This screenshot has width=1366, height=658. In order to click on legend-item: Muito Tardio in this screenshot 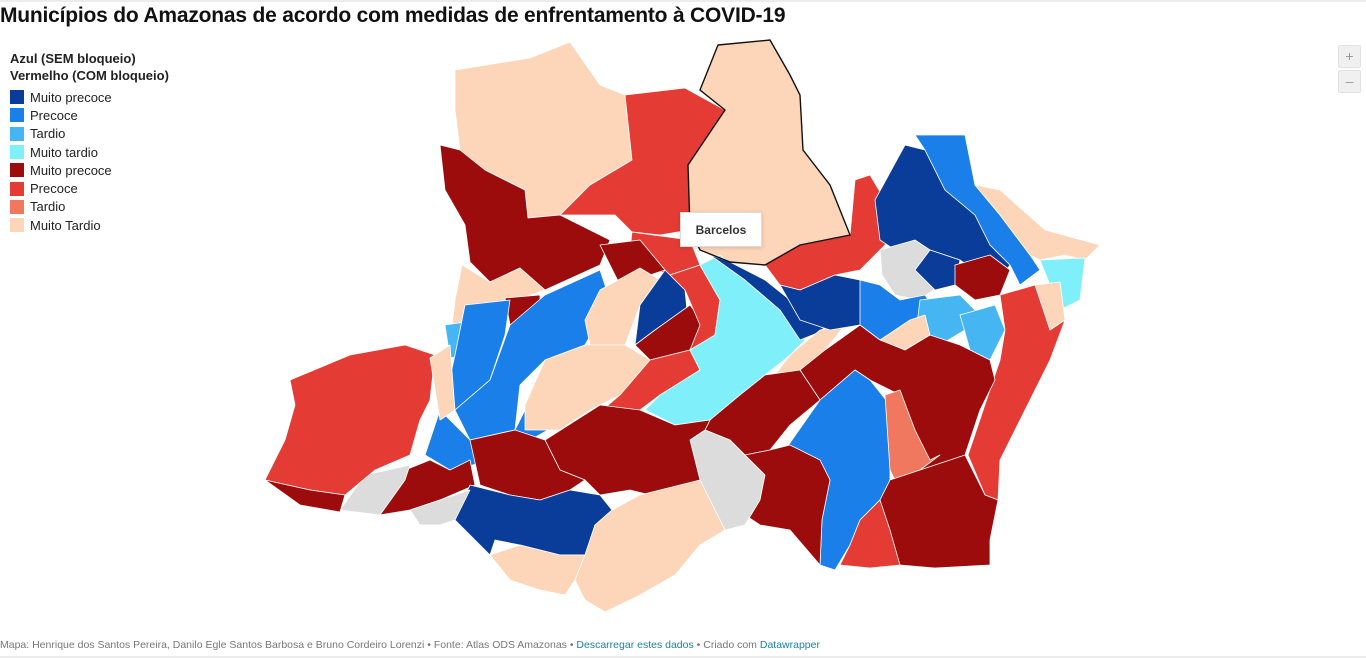, I will do `click(120, 225)`.